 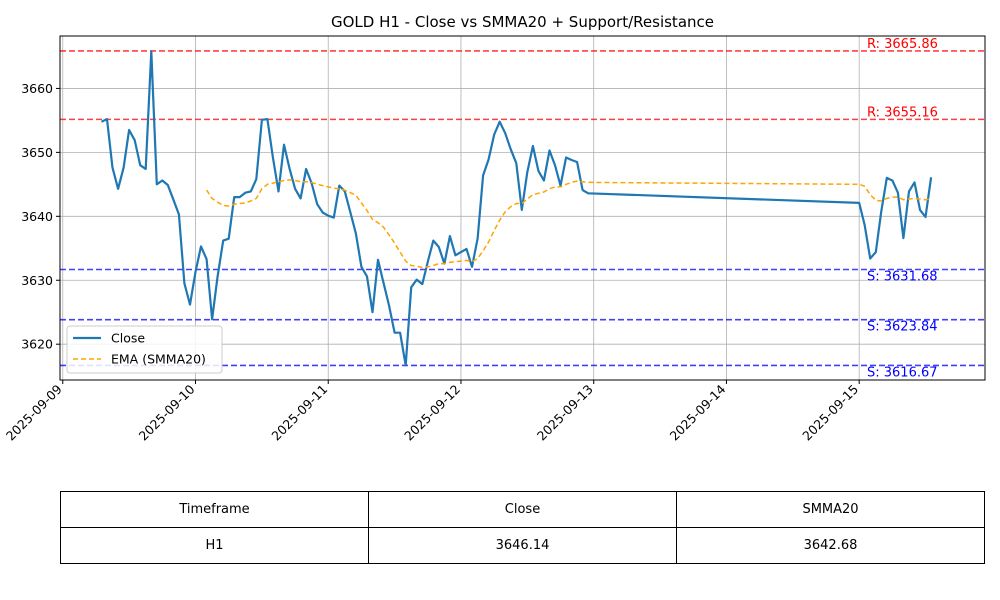 I want to click on y-tick-label: 3640, so click(x=37, y=216).